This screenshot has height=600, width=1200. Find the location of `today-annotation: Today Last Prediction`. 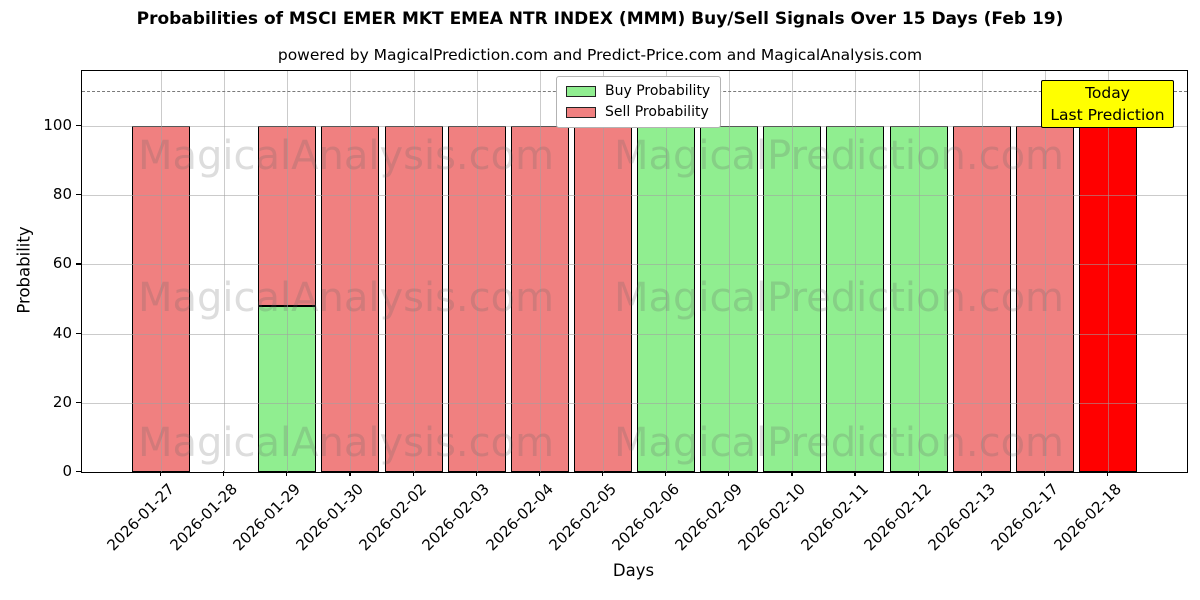

today-annotation: Today Last Prediction is located at coordinates (1107, 104).